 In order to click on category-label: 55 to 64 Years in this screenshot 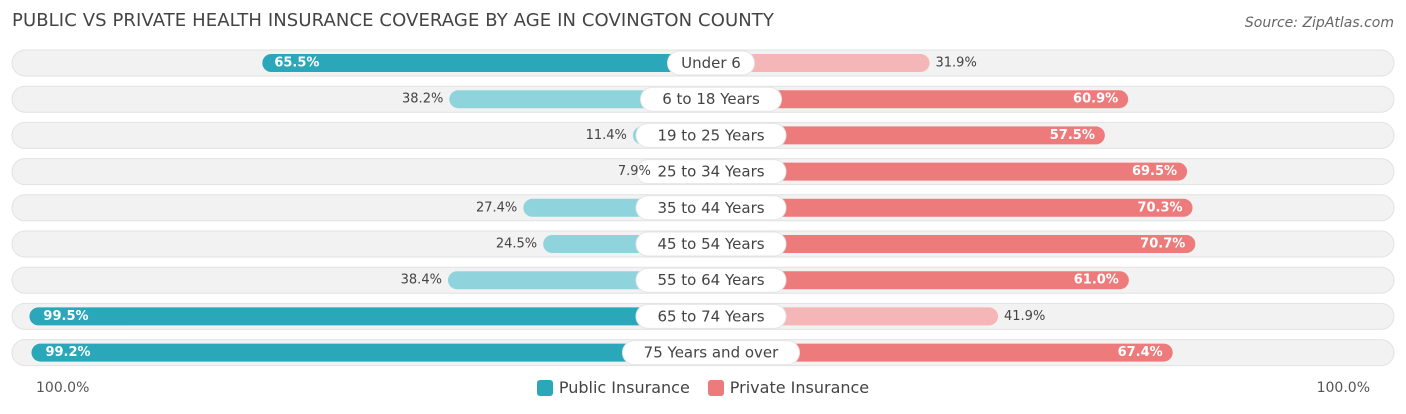, I will do `click(710, 280)`.